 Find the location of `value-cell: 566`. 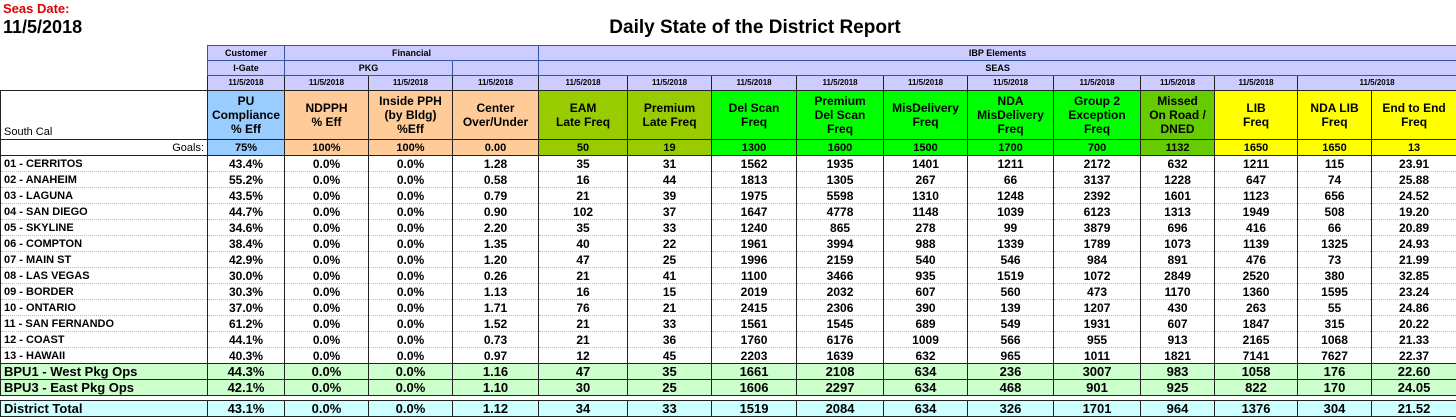

value-cell: 566 is located at coordinates (1011, 339).